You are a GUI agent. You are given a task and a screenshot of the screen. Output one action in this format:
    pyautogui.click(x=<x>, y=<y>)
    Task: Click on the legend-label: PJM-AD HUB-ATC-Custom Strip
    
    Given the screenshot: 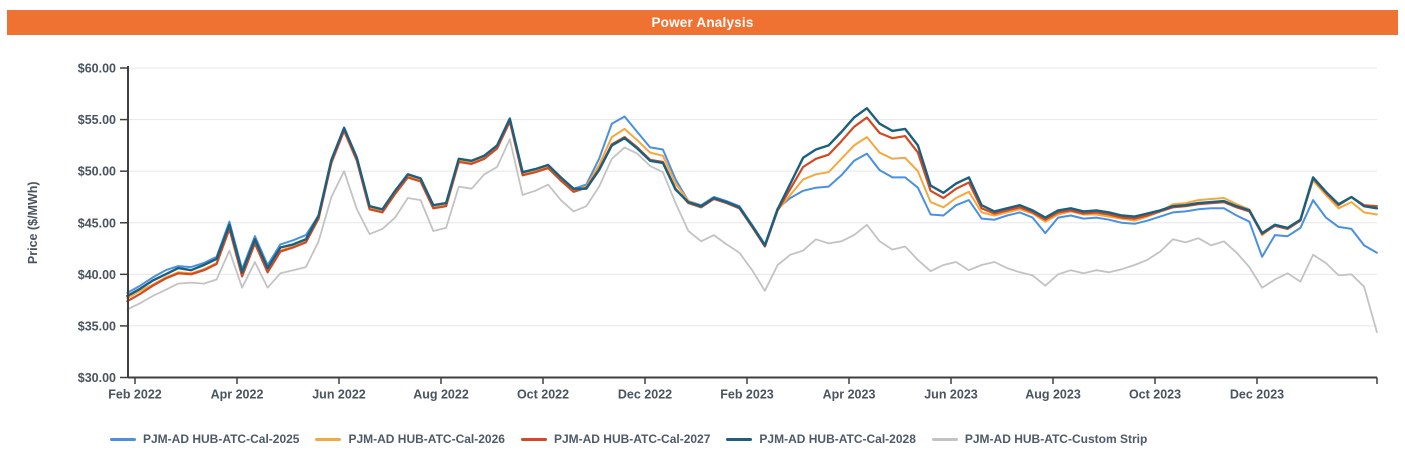 What is the action you would take?
    pyautogui.click(x=1056, y=439)
    